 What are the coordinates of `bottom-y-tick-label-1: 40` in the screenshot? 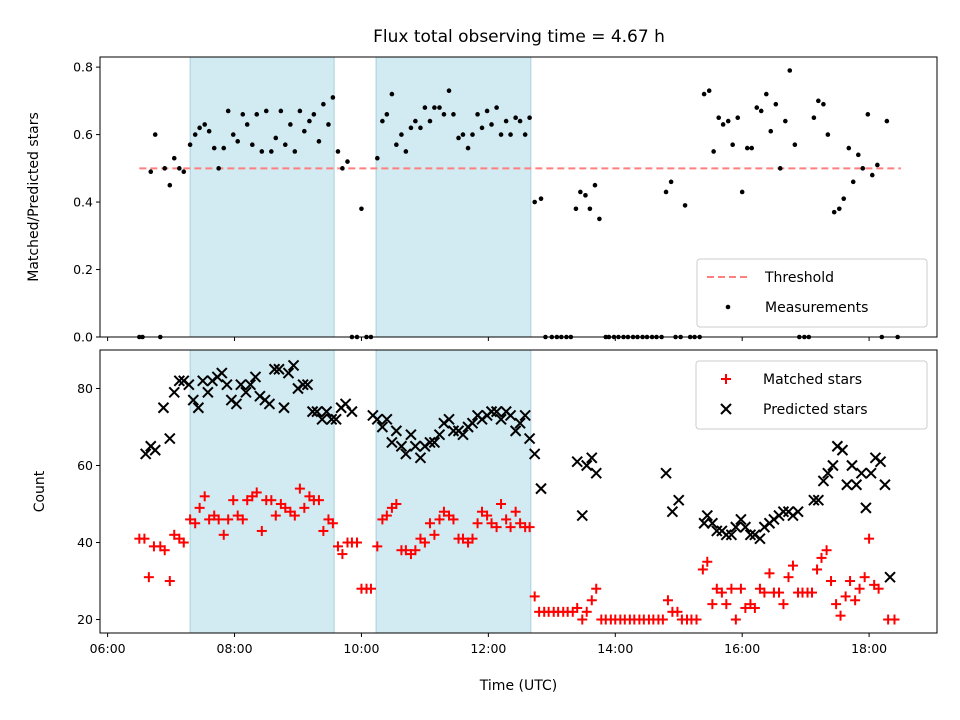 It's located at (85, 542).